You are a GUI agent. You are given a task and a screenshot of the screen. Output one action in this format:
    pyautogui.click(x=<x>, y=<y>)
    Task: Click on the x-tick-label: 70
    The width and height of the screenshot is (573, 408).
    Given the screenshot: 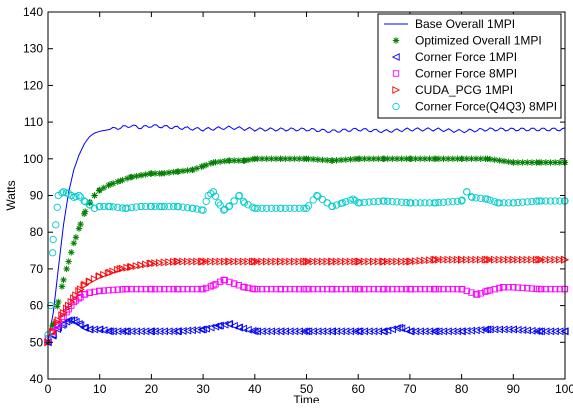 What is the action you would take?
    pyautogui.click(x=410, y=389)
    